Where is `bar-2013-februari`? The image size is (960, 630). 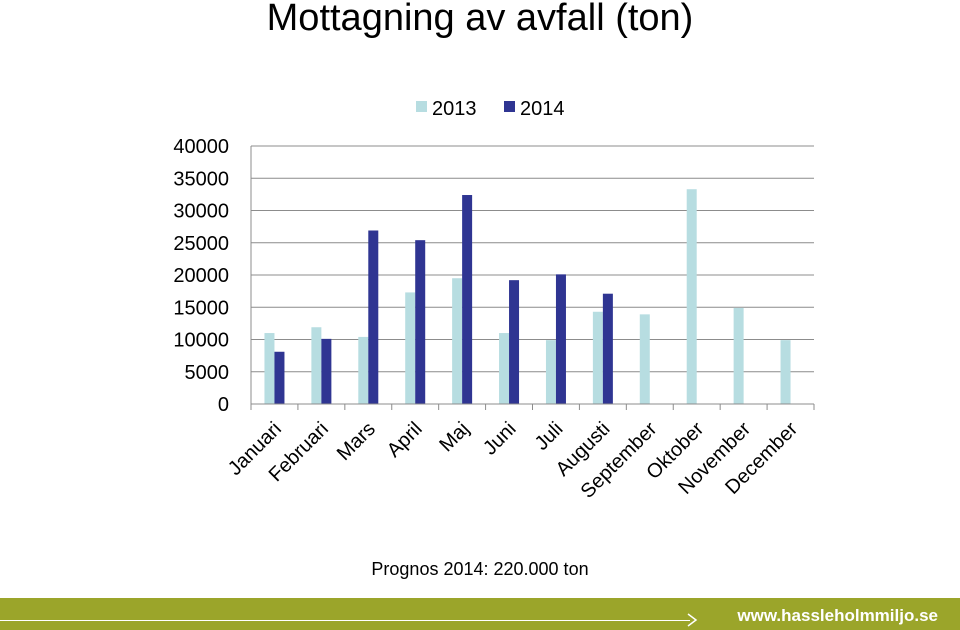 bar-2013-februari is located at coordinates (316, 365).